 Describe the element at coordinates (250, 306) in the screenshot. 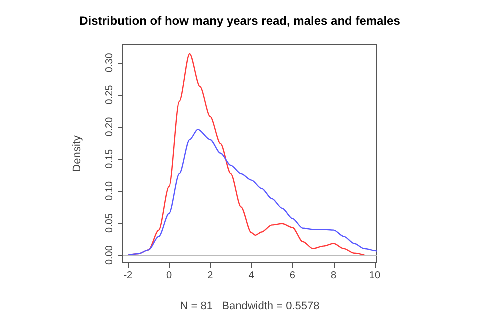

I see `x-axis-title: N = 81 Bandwidth = 0.5578` at that location.